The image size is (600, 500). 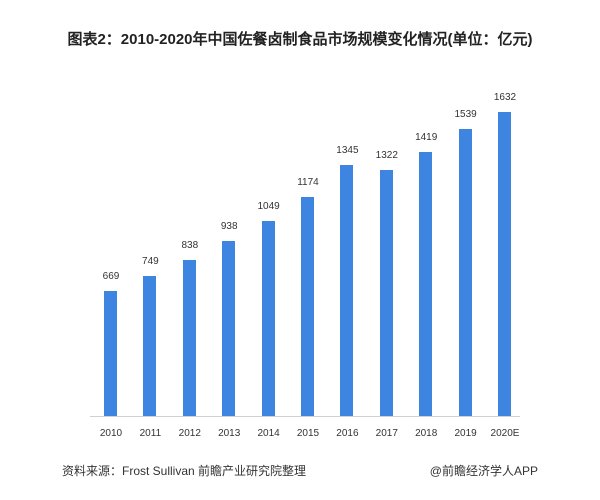 I want to click on x-axis, so click(x=305, y=416).